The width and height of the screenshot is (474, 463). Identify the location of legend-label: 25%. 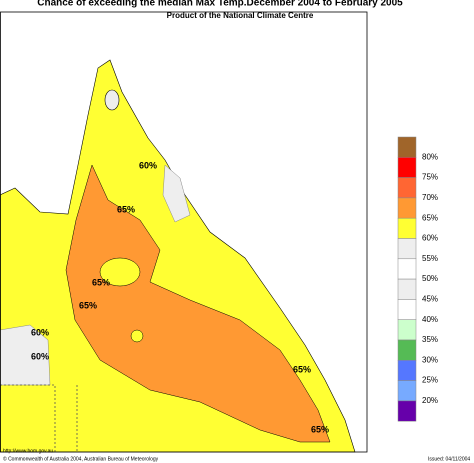
(430, 380).